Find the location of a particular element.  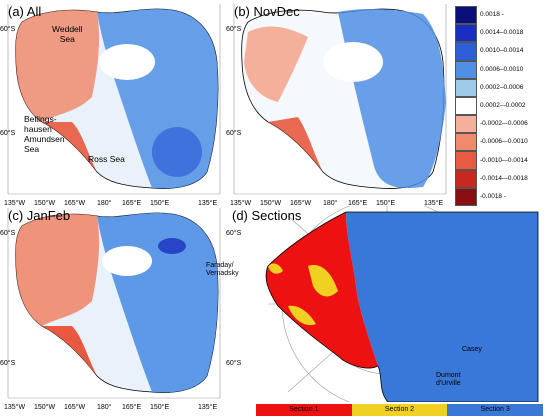

section-2-area is located at coordinates (303, 294).